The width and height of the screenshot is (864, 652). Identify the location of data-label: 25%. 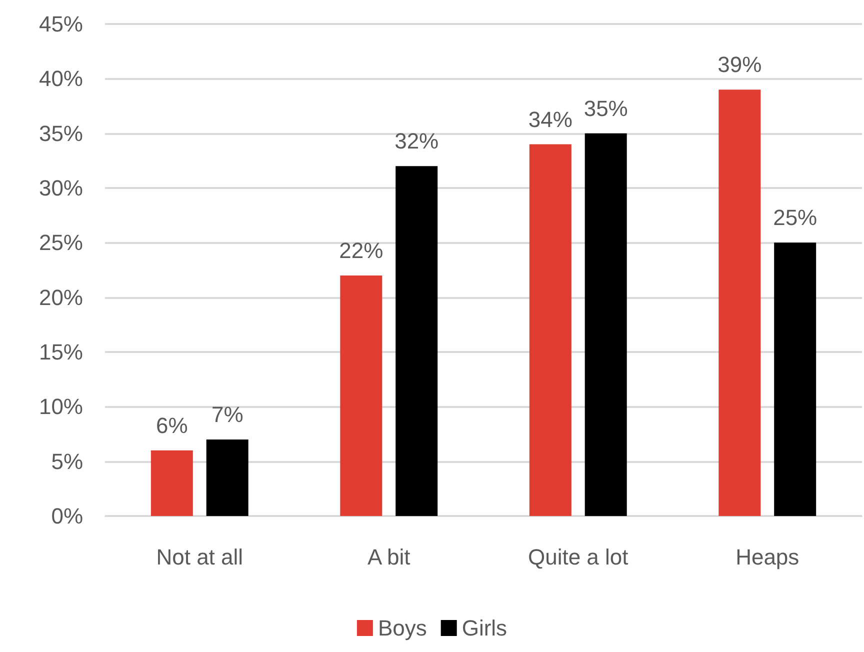
(795, 217).